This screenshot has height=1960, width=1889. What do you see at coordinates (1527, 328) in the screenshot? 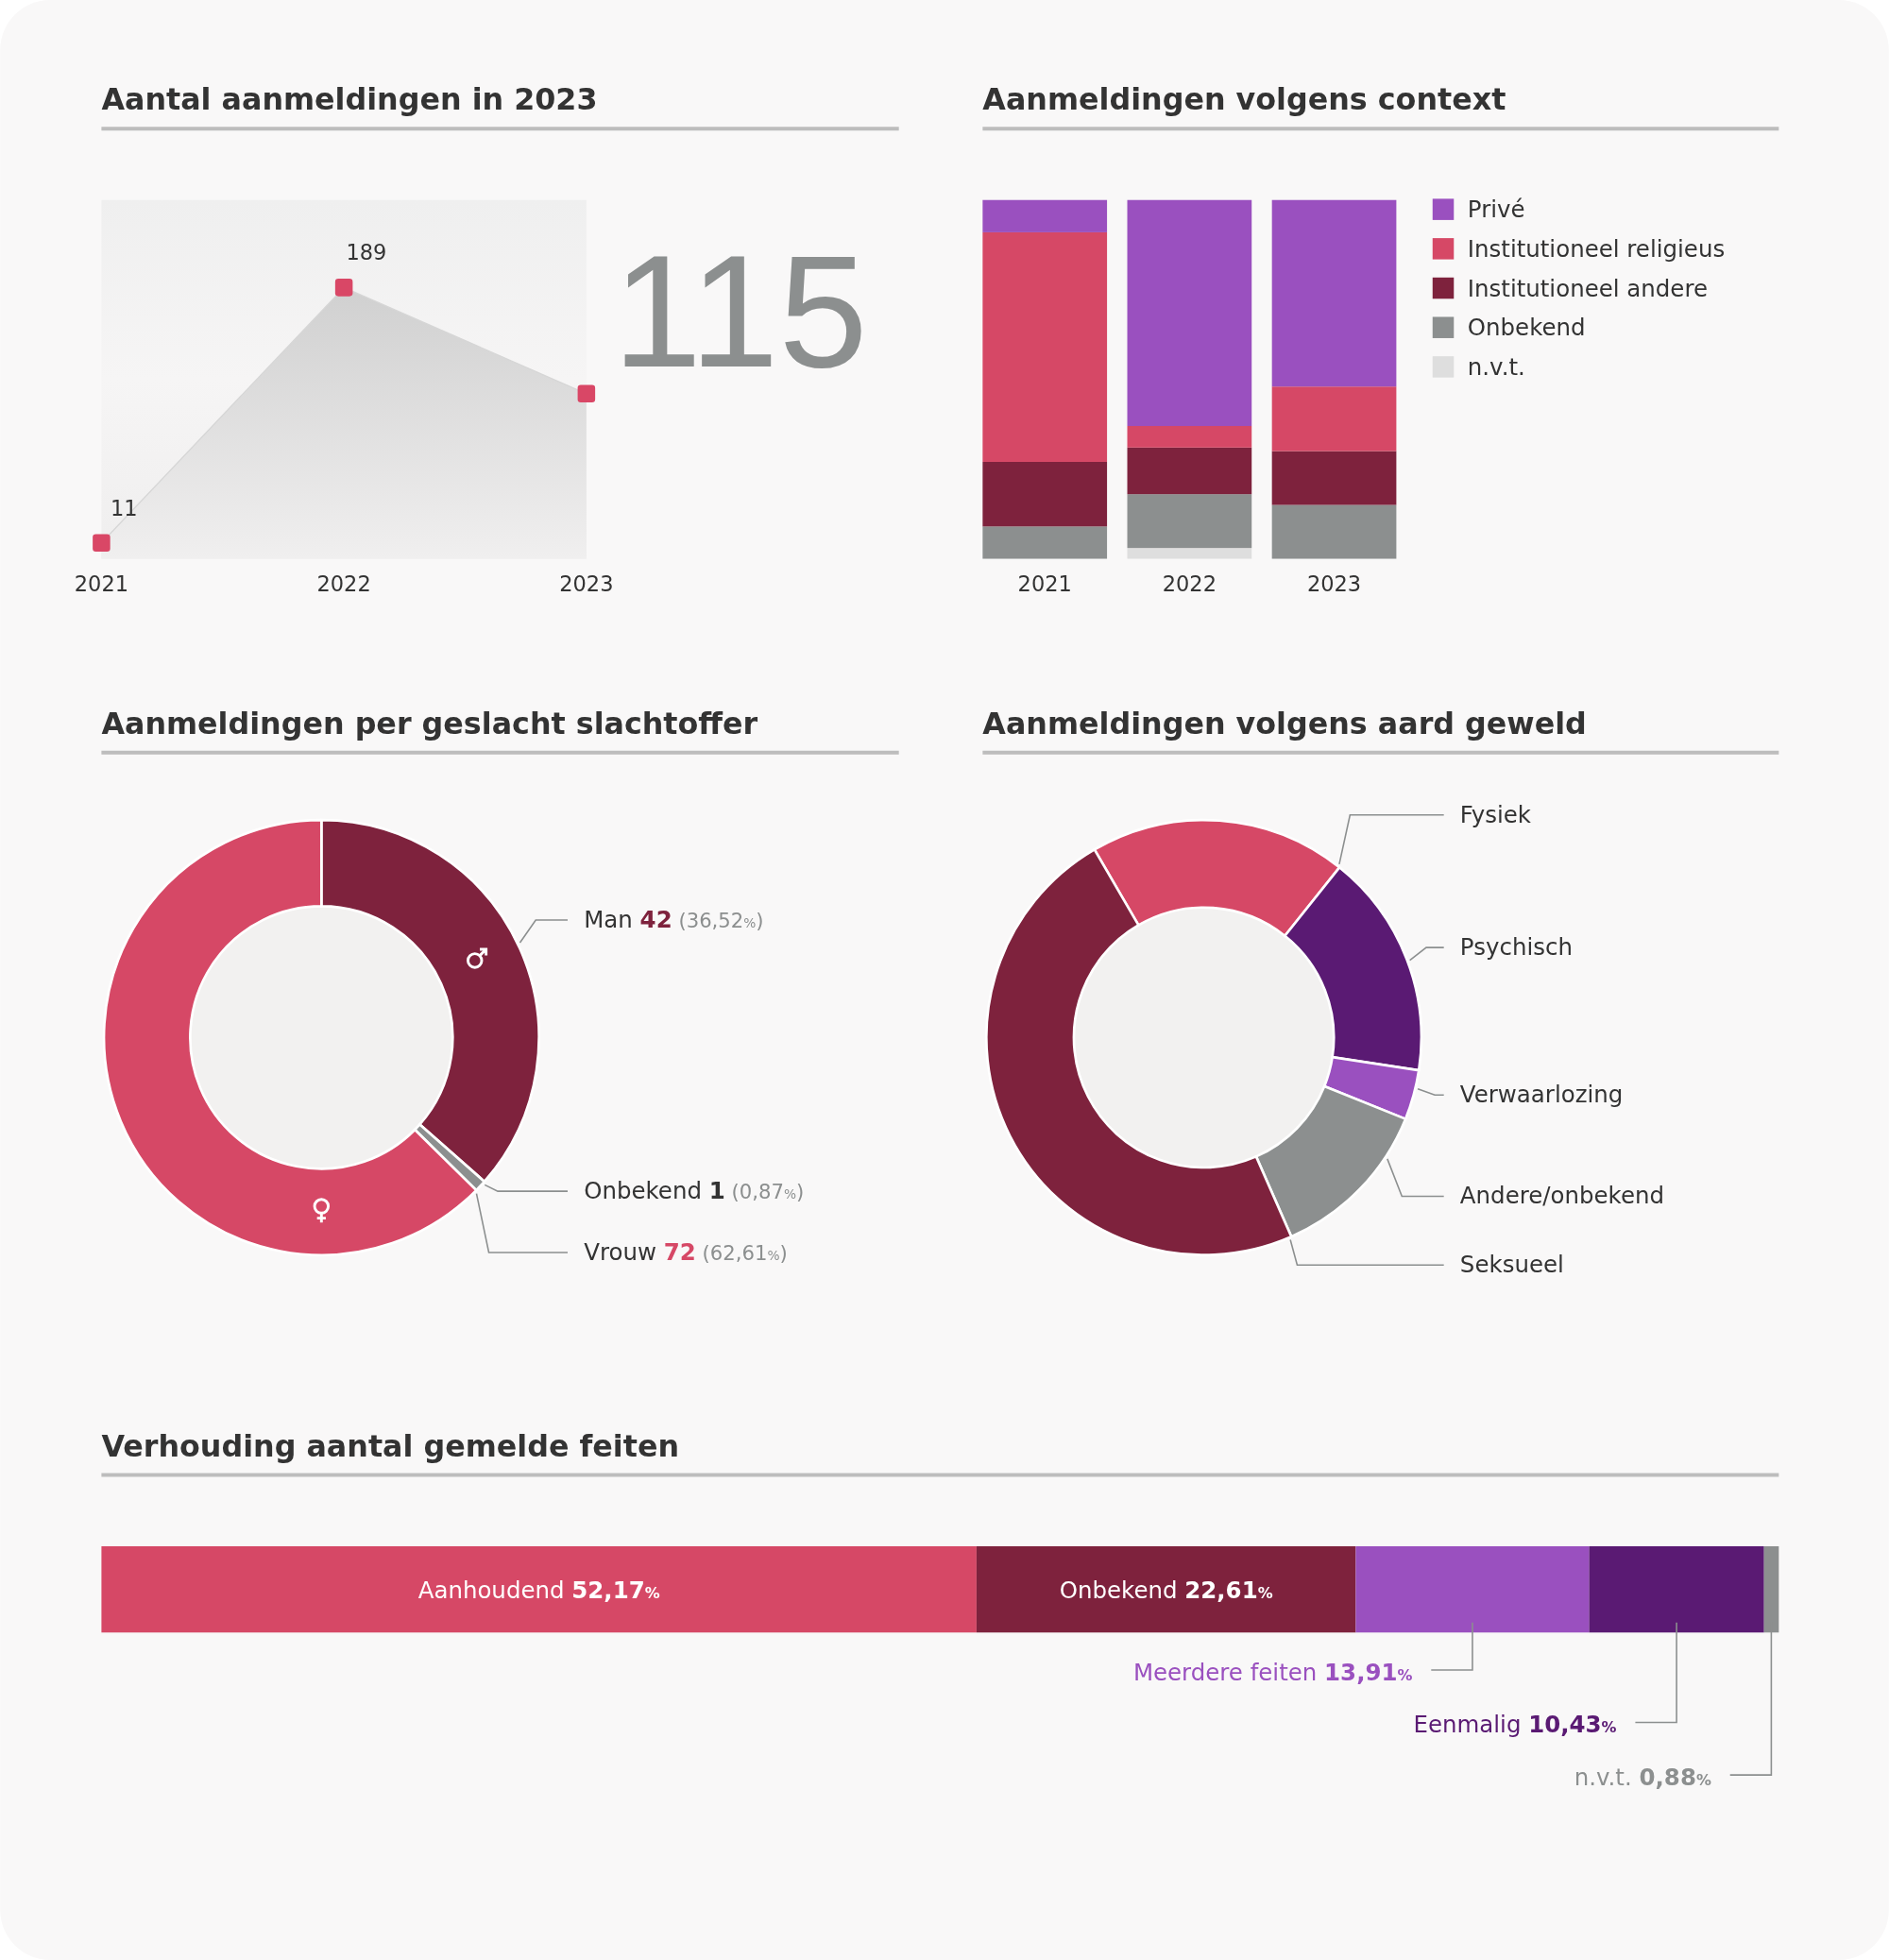
I see `legend-label: Onbekend` at bounding box center [1527, 328].